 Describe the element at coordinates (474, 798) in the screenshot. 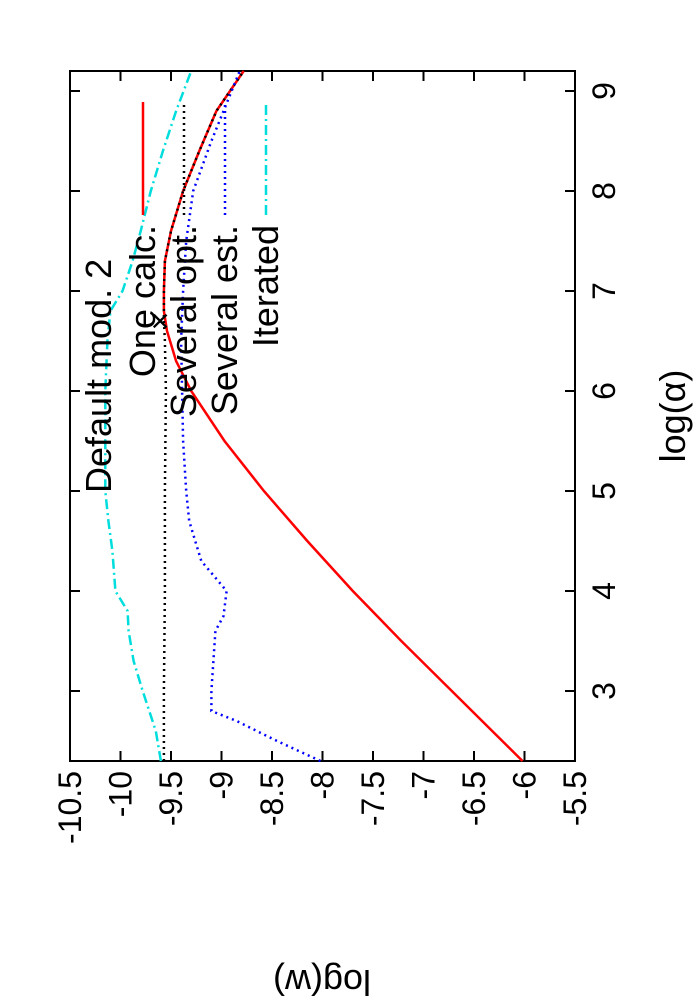

I see `y-tick-label: -6.5` at that location.